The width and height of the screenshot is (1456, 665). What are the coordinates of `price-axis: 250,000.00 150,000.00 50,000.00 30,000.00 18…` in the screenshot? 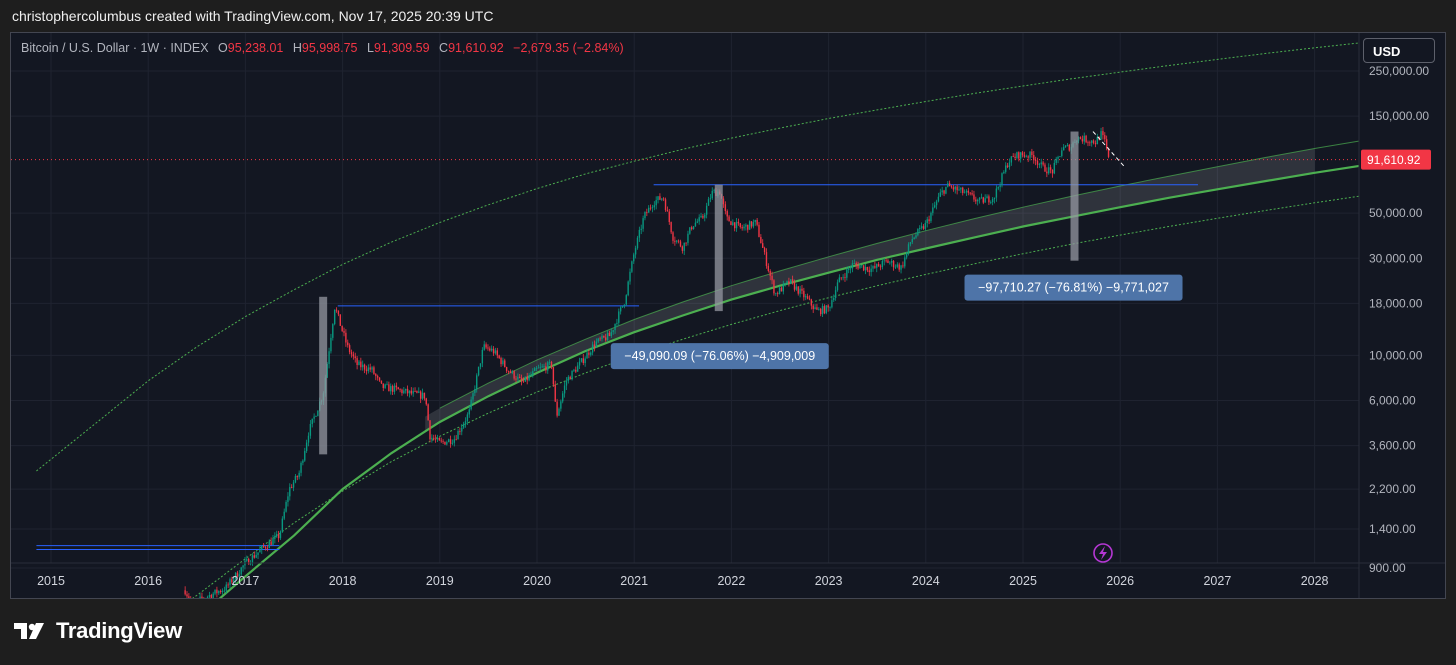 It's located at (1402, 304).